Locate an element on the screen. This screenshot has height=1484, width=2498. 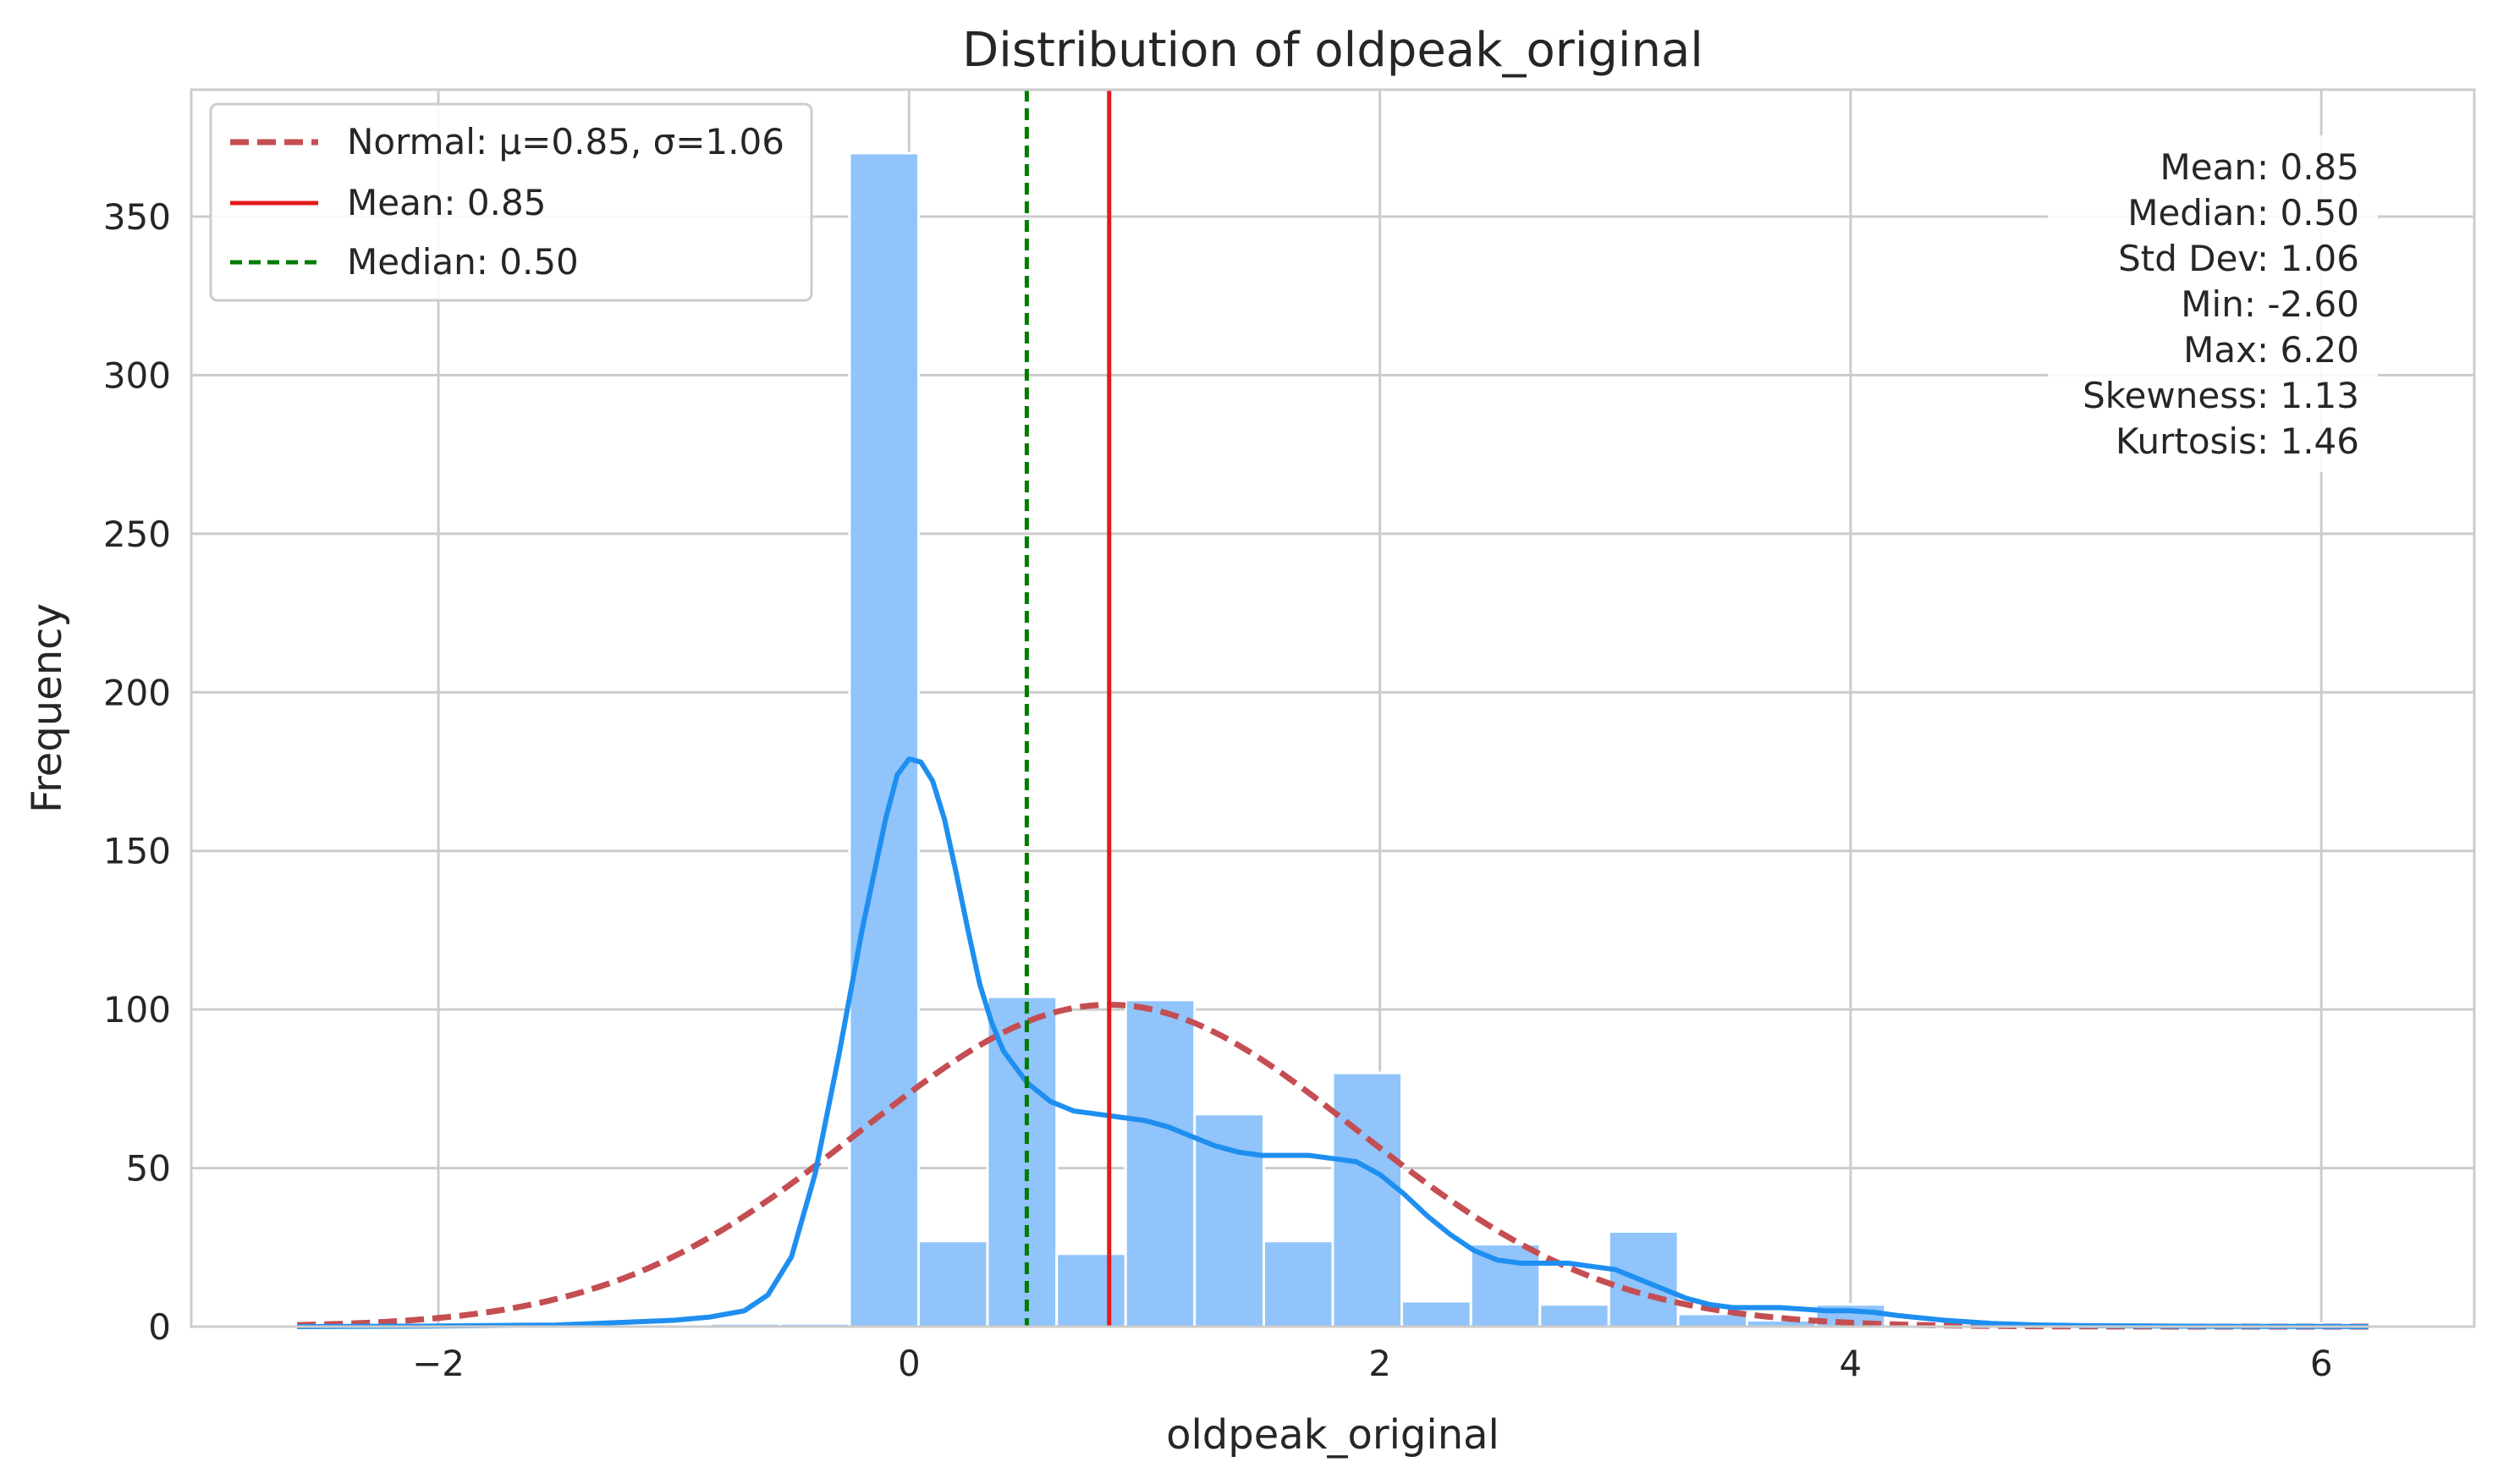
y-tick-label: 200 is located at coordinates (137, 692).